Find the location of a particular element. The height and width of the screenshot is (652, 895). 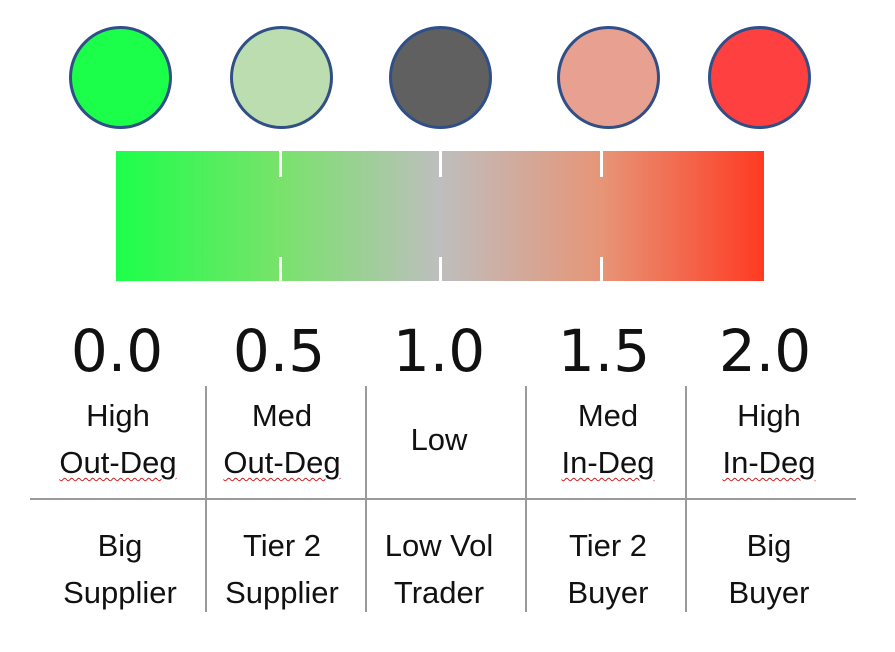

degree-cell-low: Low is located at coordinates (439, 439).